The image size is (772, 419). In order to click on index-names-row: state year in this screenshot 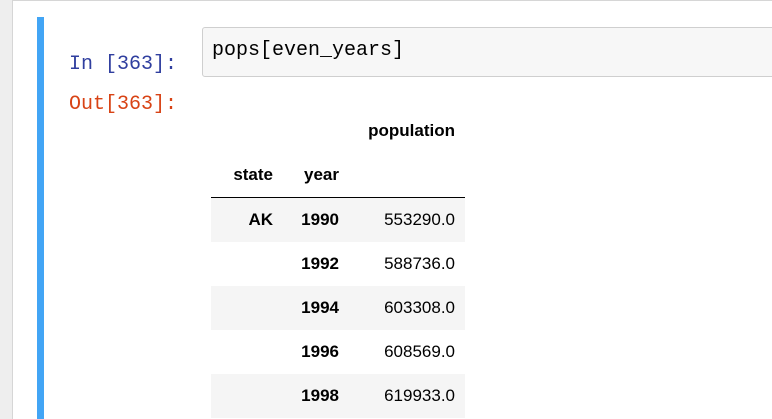, I will do `click(338, 175)`.